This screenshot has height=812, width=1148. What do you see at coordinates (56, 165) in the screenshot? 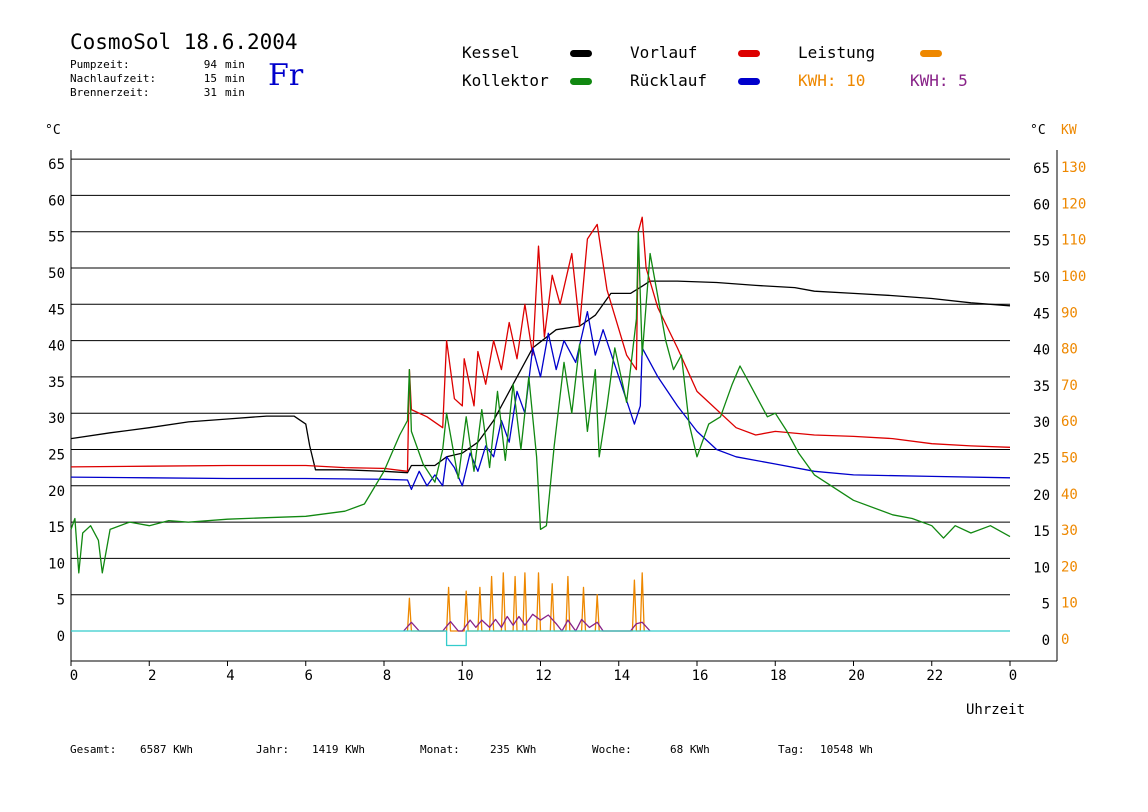
I see `y-left-tick-label: 65` at bounding box center [56, 165].